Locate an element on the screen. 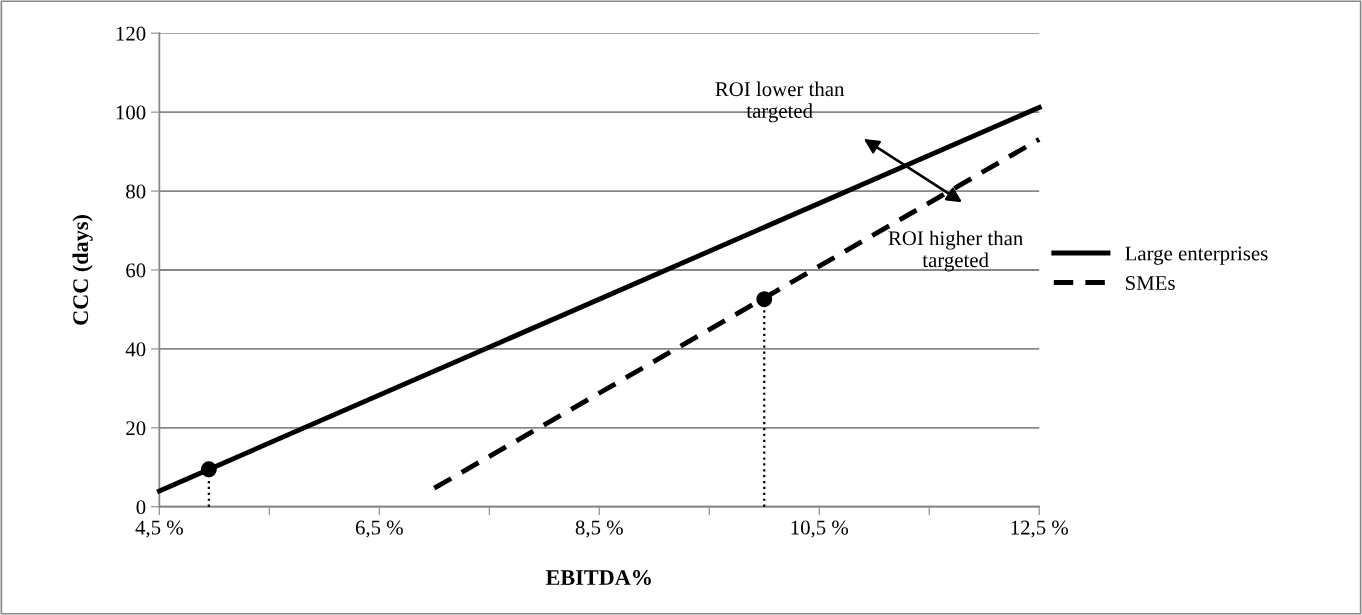  x-tick-label: 6,5 % is located at coordinates (379, 529).